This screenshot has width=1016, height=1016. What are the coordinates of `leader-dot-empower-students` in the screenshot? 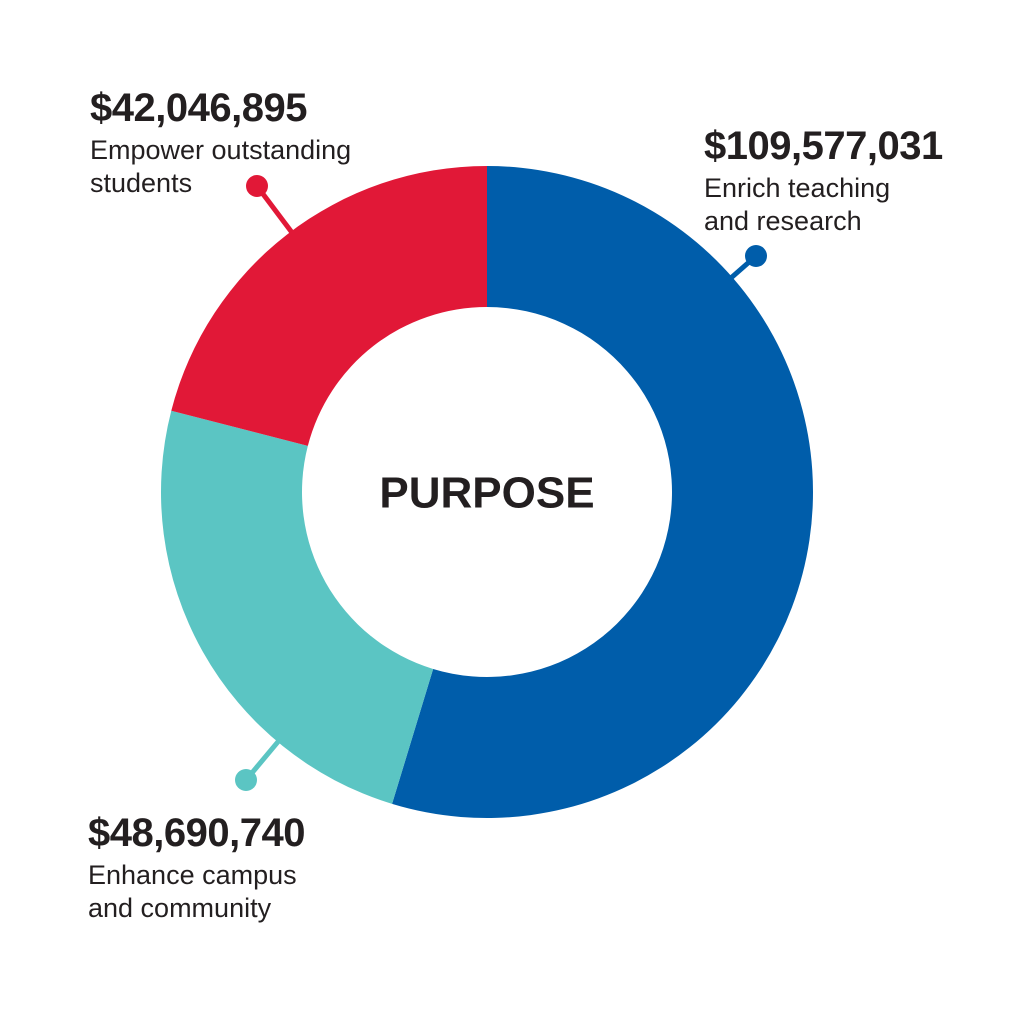 It's located at (257, 186).